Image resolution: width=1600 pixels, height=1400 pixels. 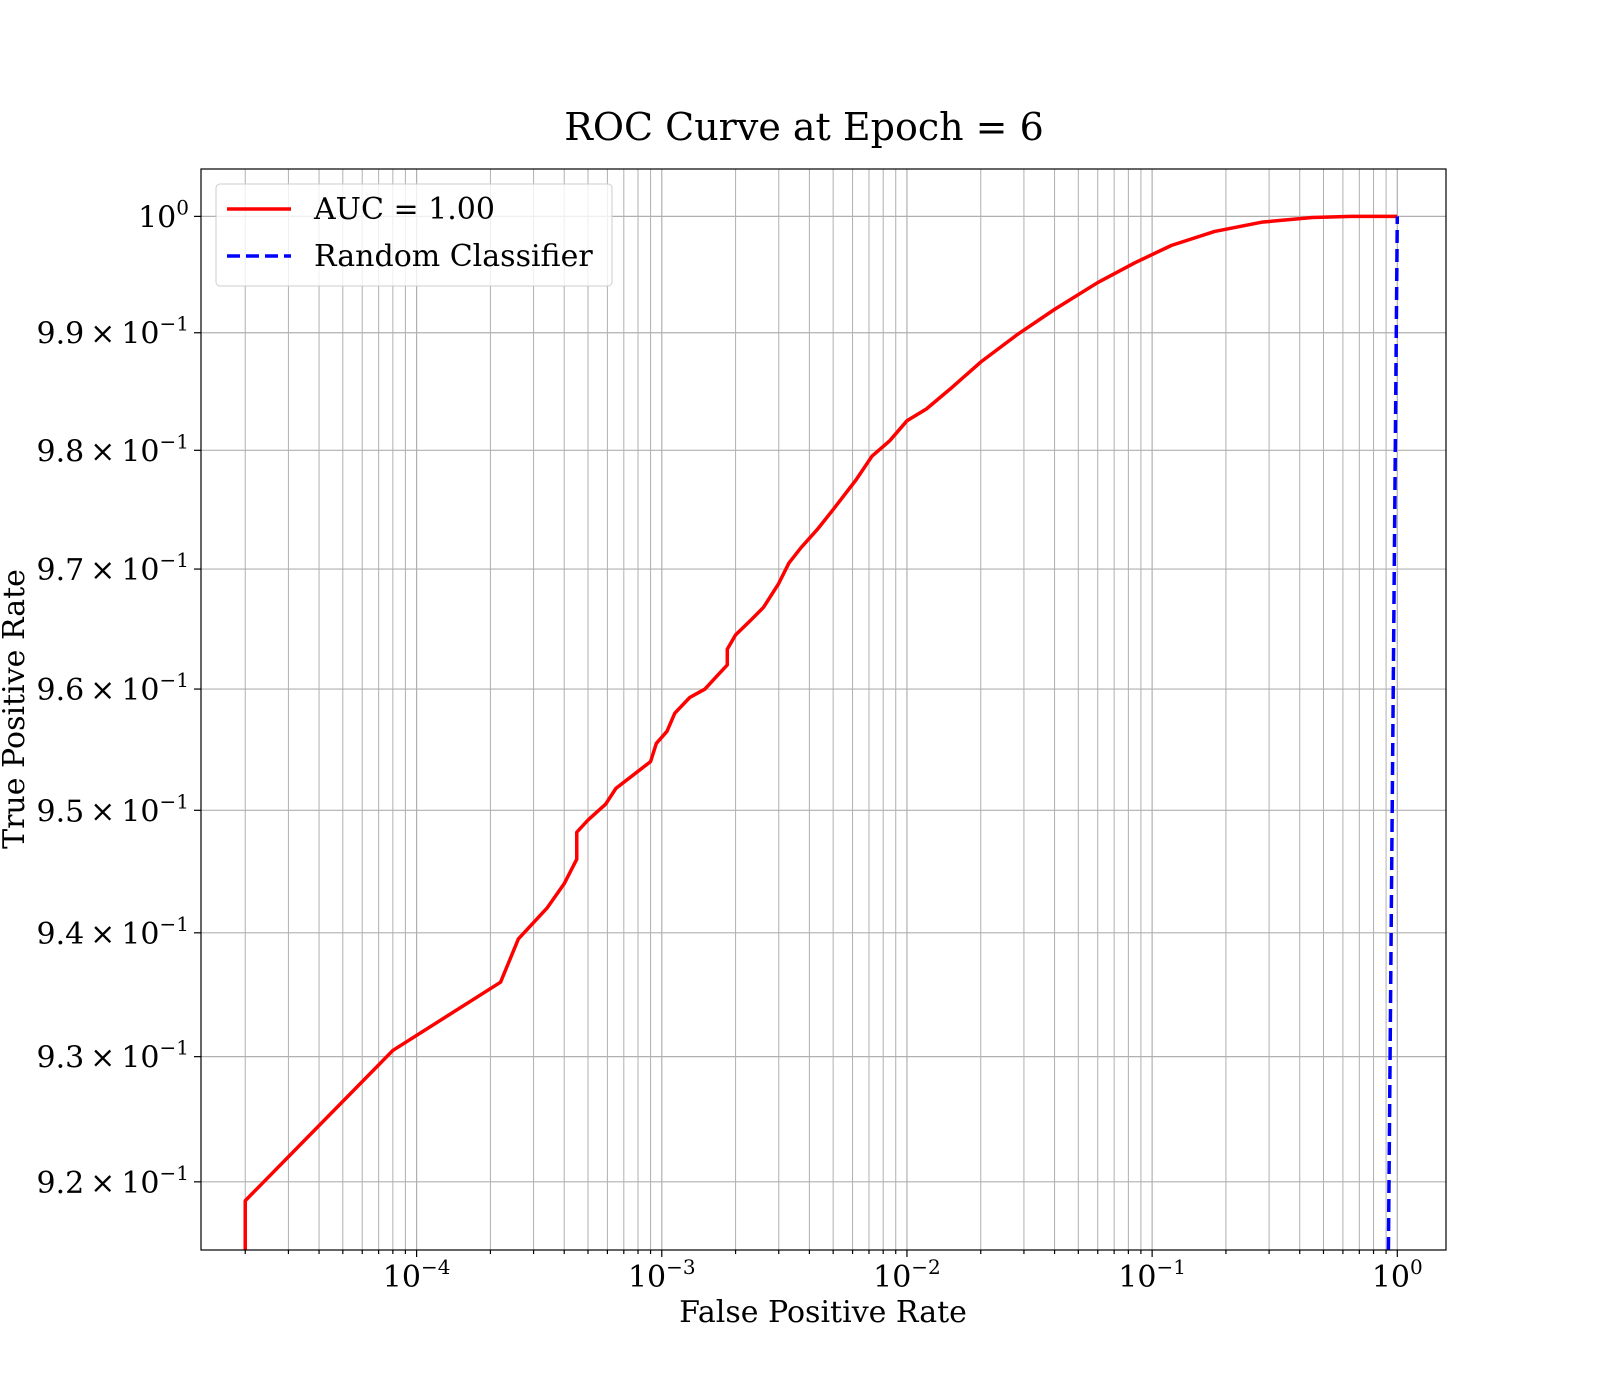 What do you see at coordinates (1152, 1275) in the screenshot?
I see `x-tick-label: 10⁻¹` at bounding box center [1152, 1275].